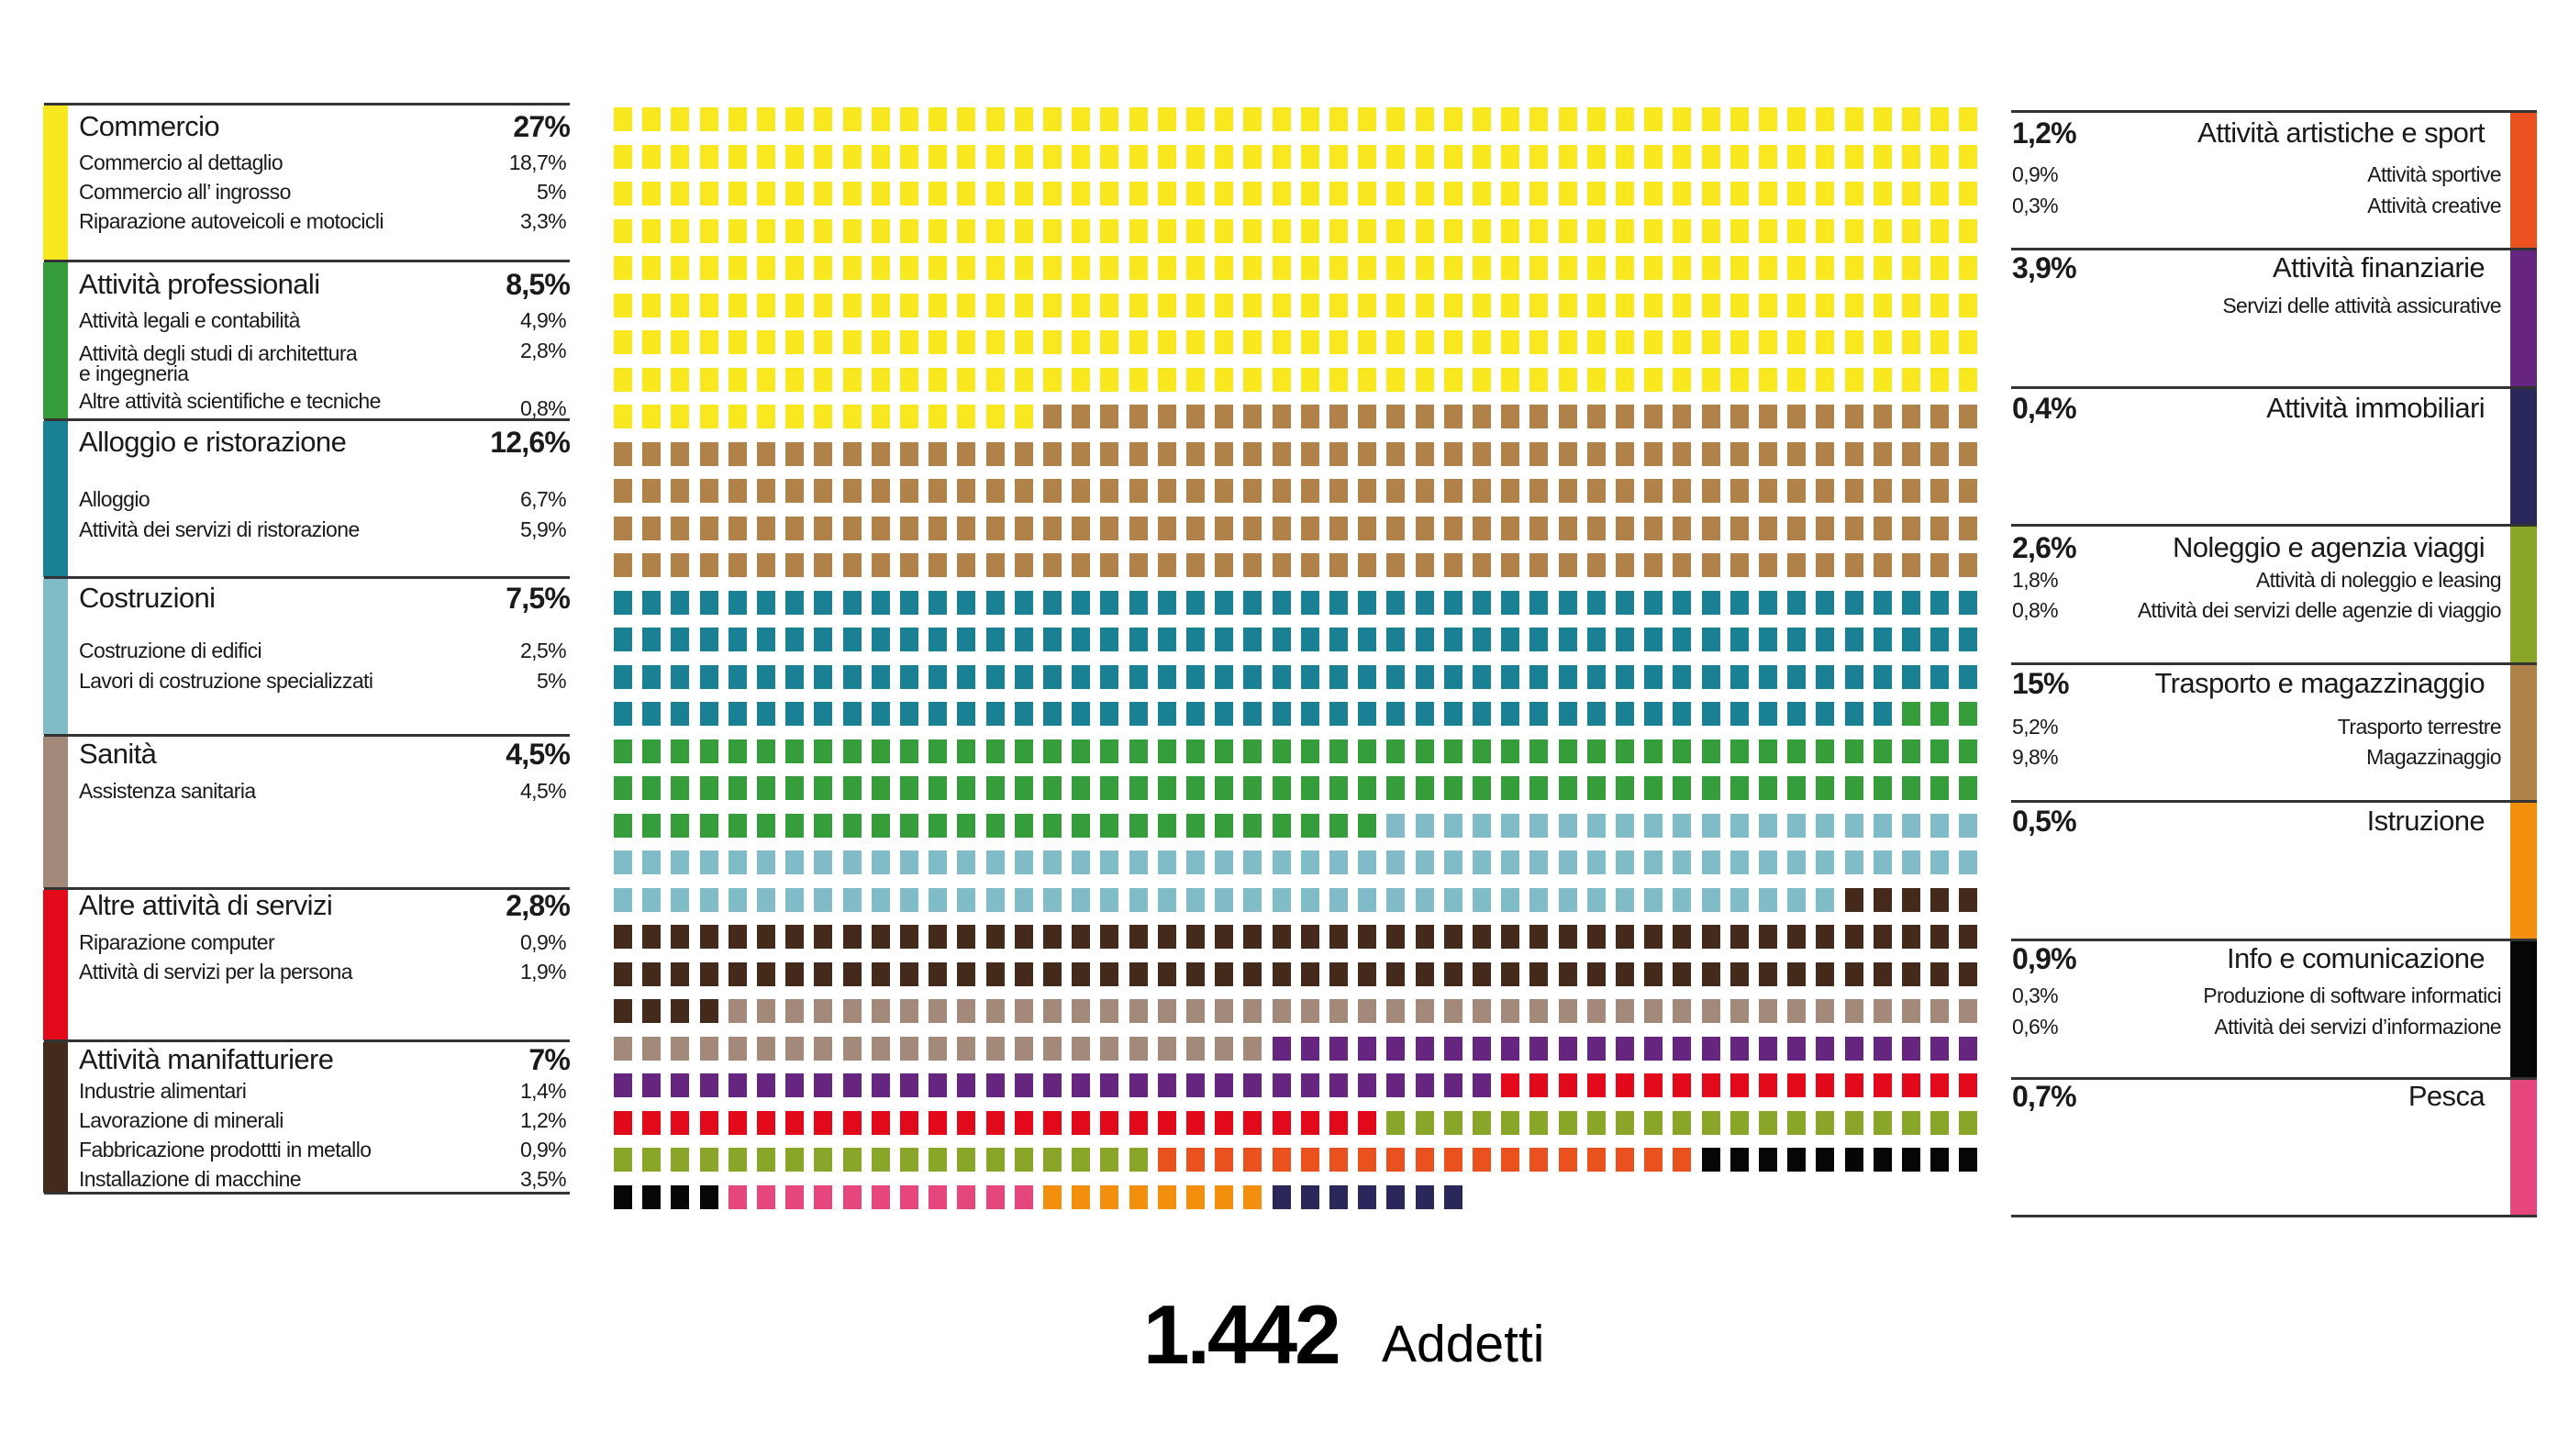 Image resolution: width=2569 pixels, height=1456 pixels. Describe the element at coordinates (2320, 683) in the screenshot. I see `category-title: Trasporto e magazzinaggio` at that location.